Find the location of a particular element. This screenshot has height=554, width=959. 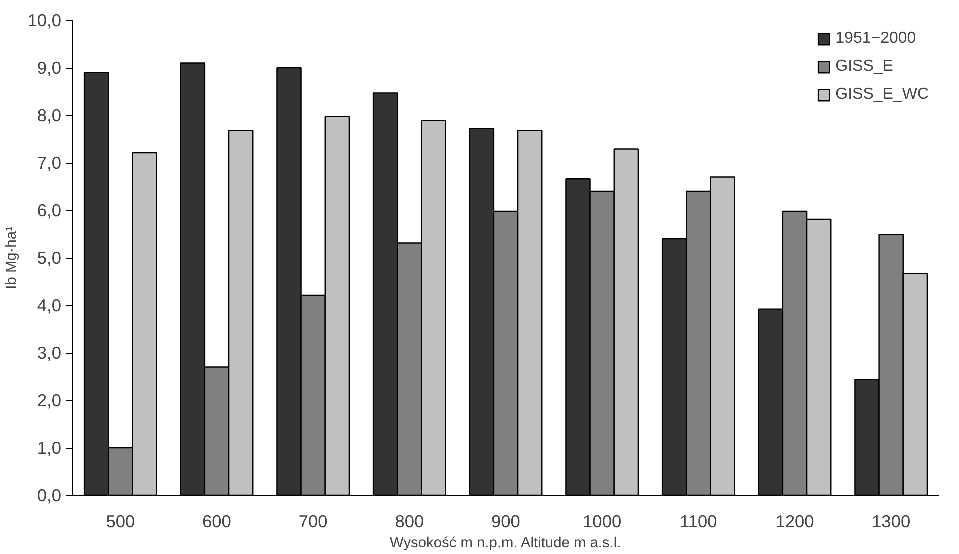

x-tick-label: 600 is located at coordinates (217, 522).